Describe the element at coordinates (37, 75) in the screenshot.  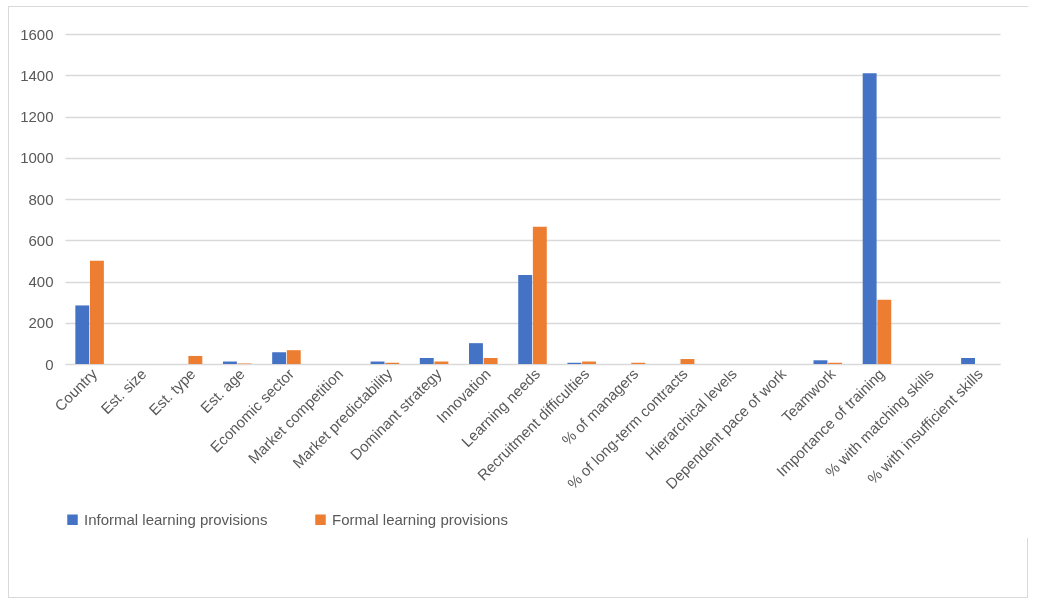
I see `y-tick-label: 1400` at that location.